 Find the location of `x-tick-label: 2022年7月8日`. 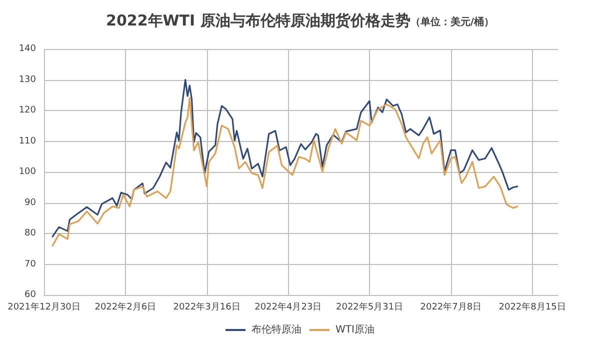

x-tick-label: 2022年7月8日 is located at coordinates (451, 307).